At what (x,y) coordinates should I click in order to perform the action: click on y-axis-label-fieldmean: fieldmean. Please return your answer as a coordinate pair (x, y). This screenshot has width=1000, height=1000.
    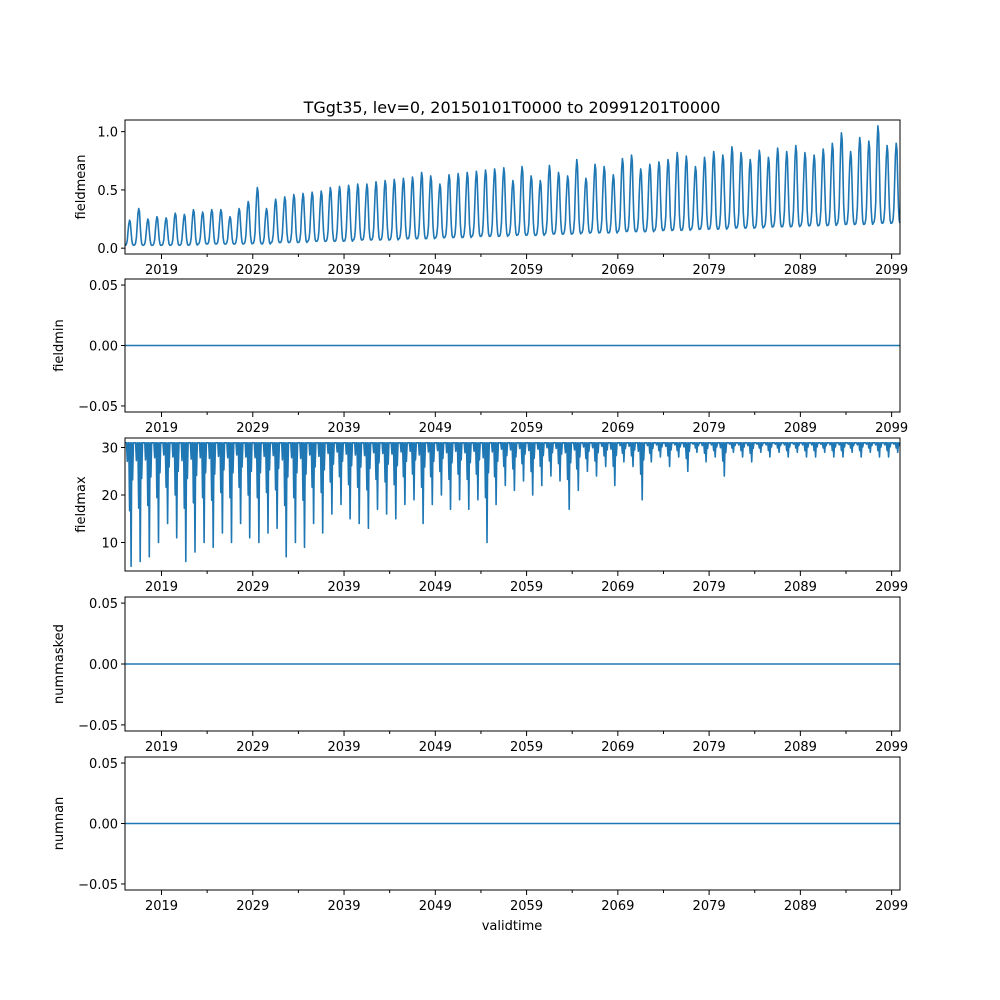
    Looking at the image, I should click on (81, 187).